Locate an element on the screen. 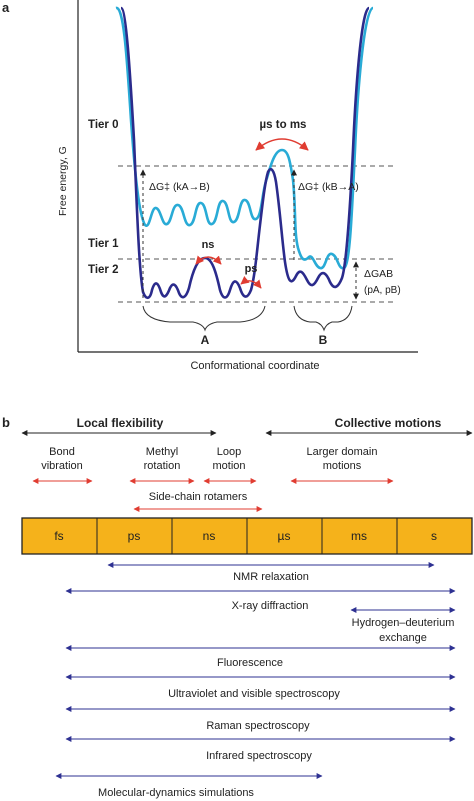 This screenshot has height=801, width=474. hd-exchange-label-1: Hydrogen–deuterium is located at coordinates (403, 623).